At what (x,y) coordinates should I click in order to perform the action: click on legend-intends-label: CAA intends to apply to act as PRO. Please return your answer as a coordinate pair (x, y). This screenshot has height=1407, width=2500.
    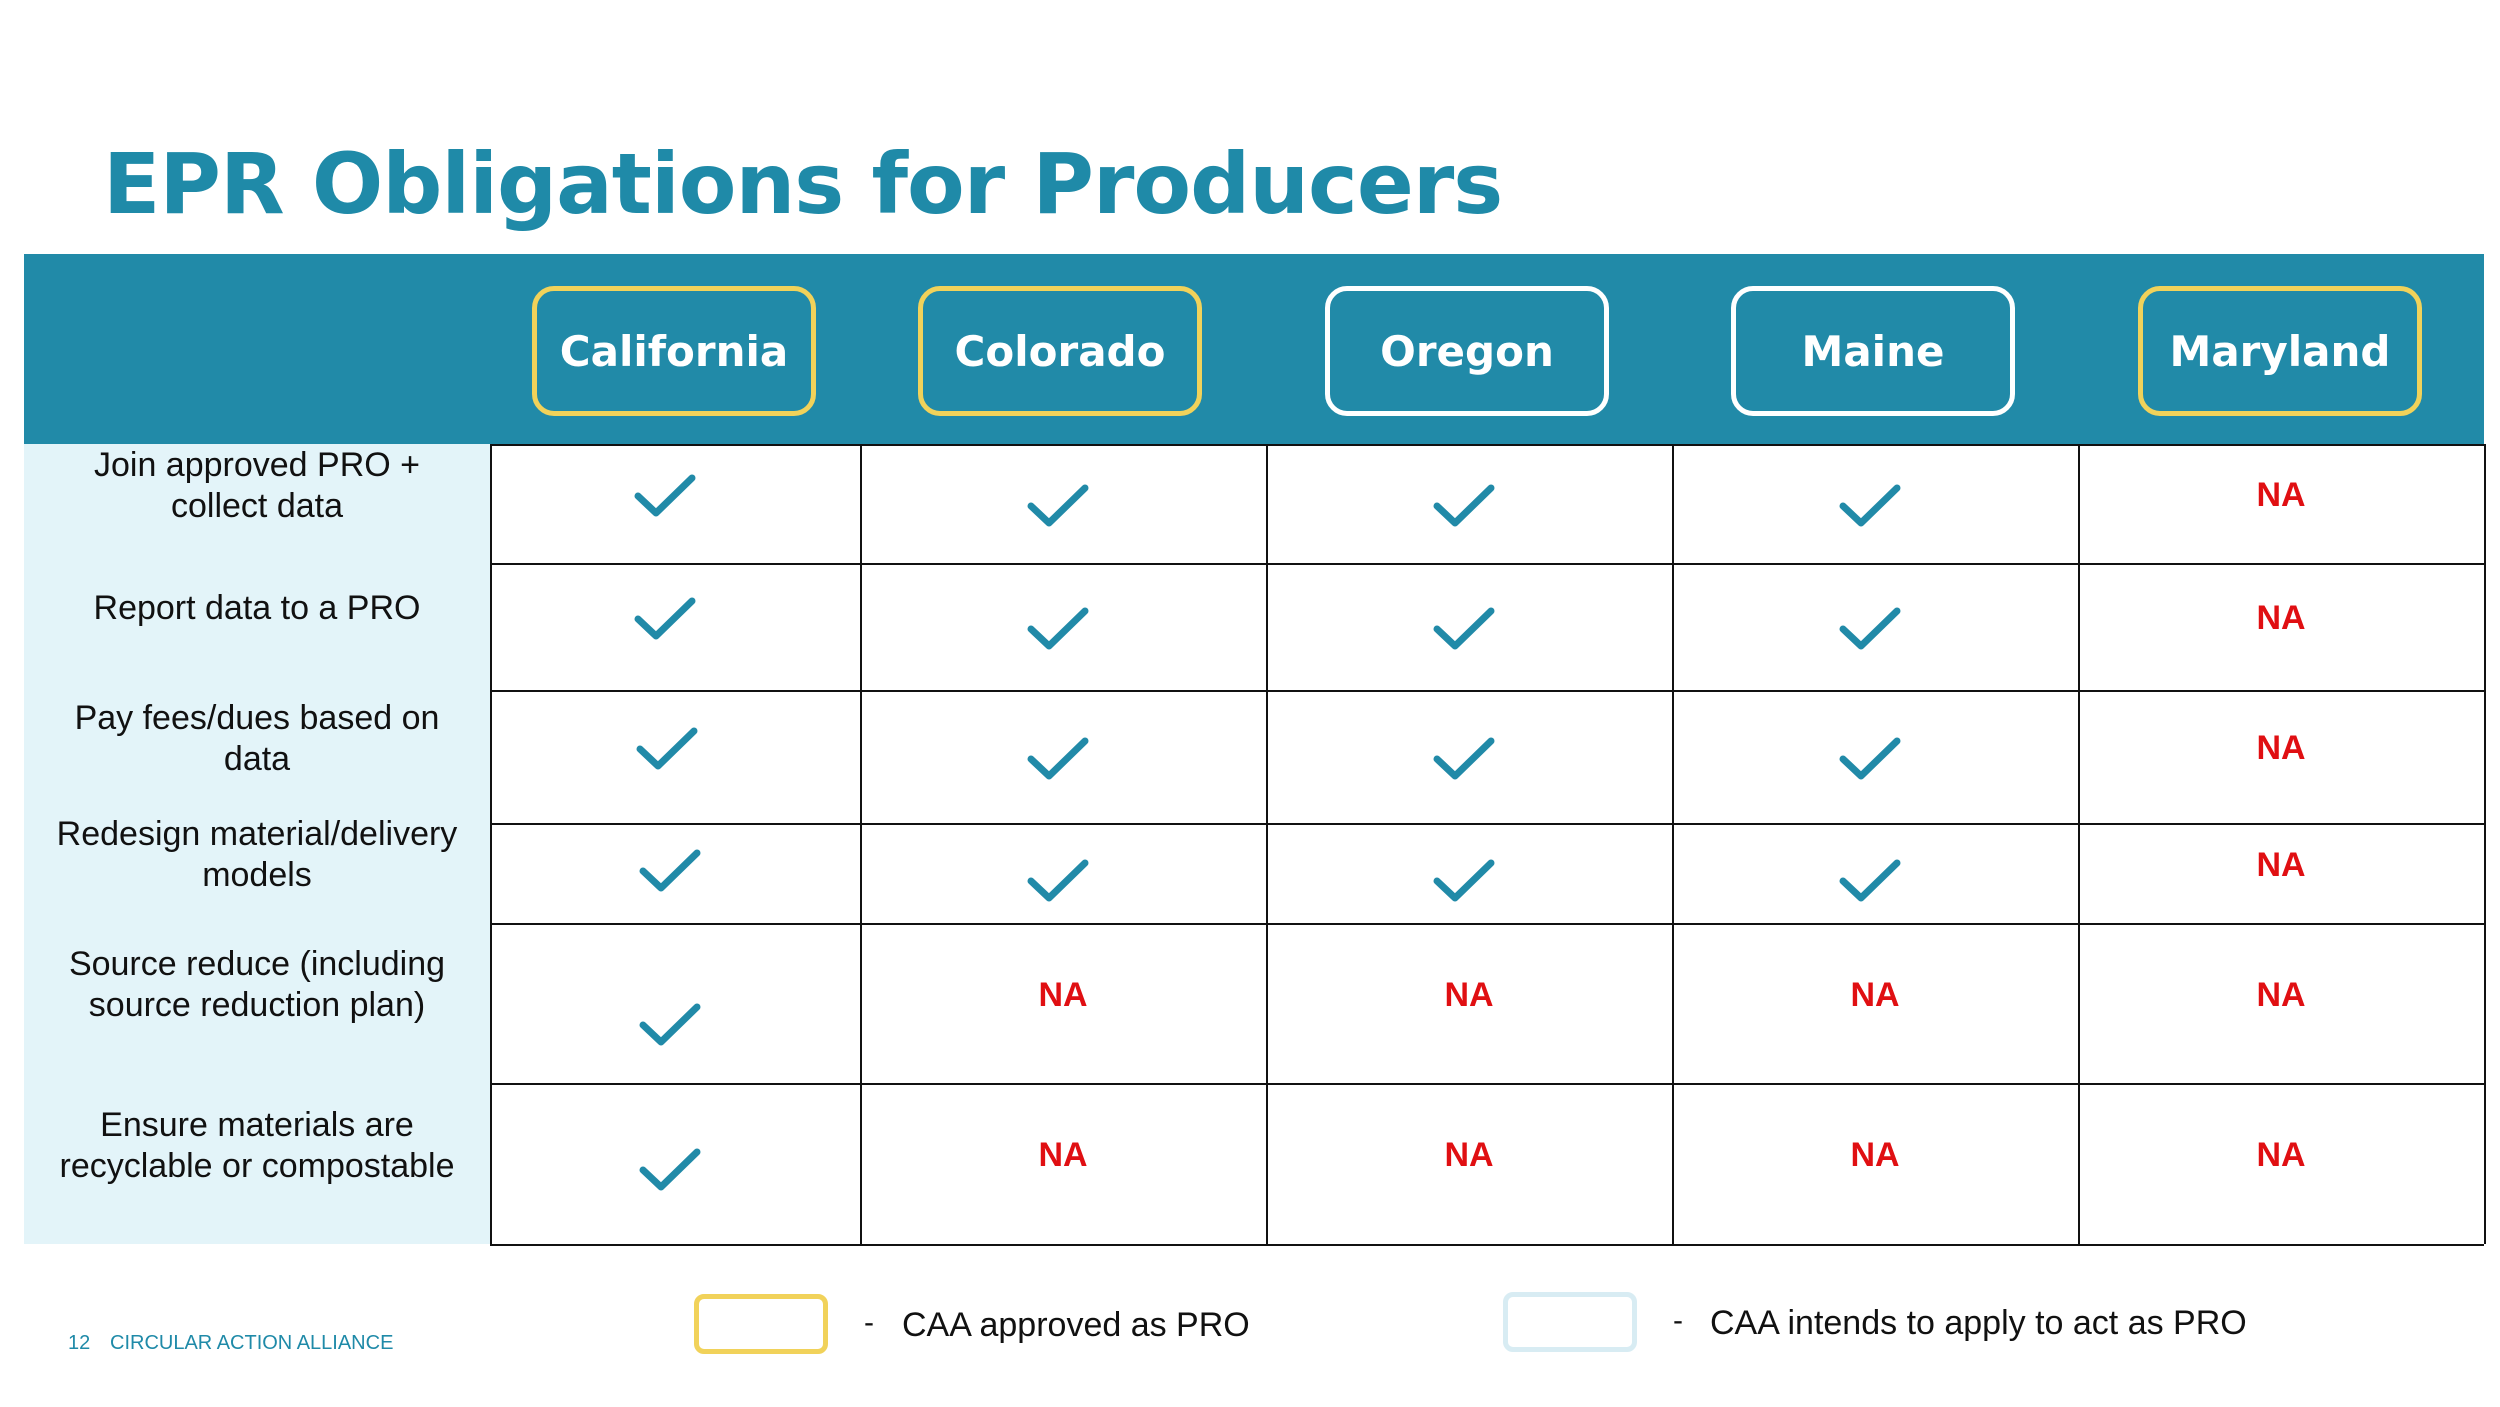
    Looking at the image, I should click on (1978, 1323).